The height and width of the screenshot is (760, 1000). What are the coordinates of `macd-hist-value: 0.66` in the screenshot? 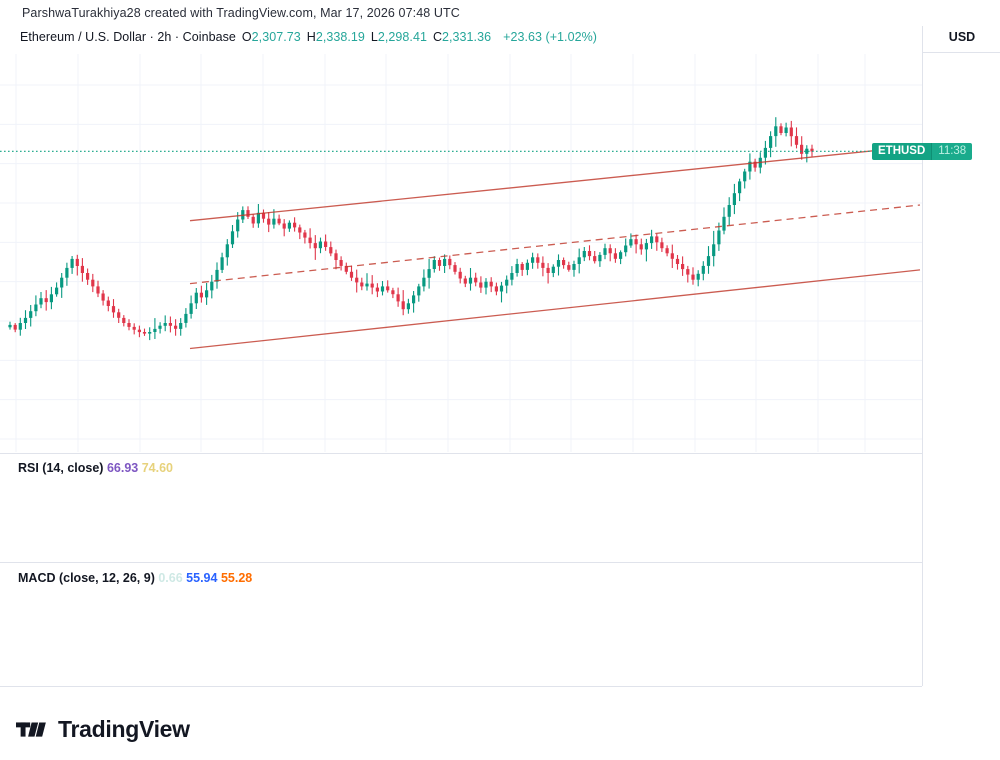 It's located at (170, 578).